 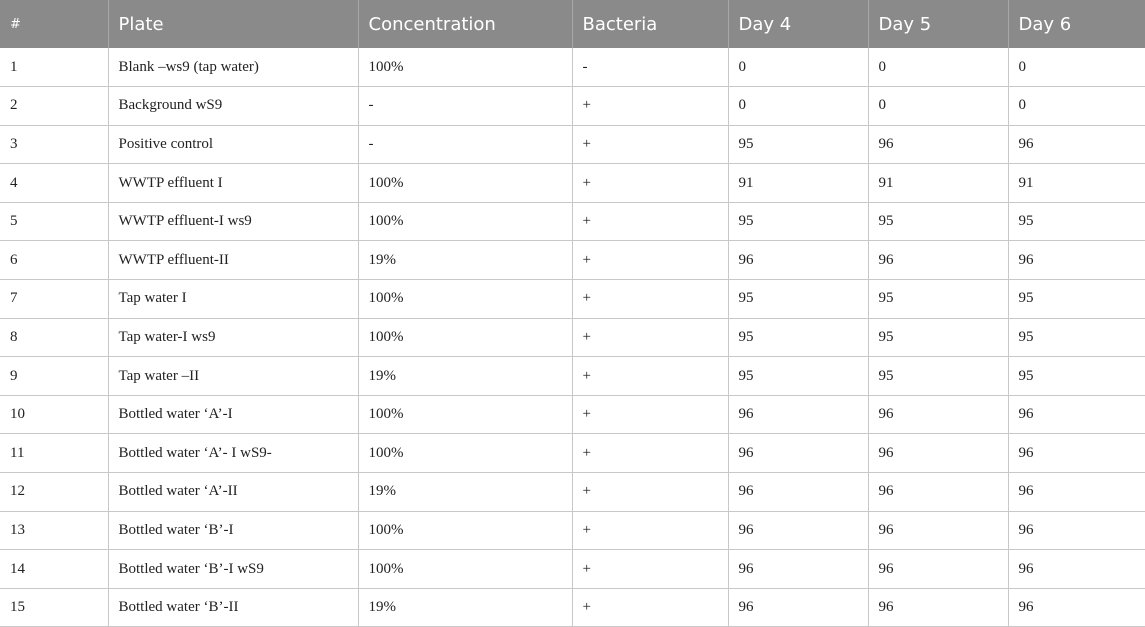 I want to click on table-row: 9 Tap water –II 19% +95 95 95, so click(x=572, y=376).